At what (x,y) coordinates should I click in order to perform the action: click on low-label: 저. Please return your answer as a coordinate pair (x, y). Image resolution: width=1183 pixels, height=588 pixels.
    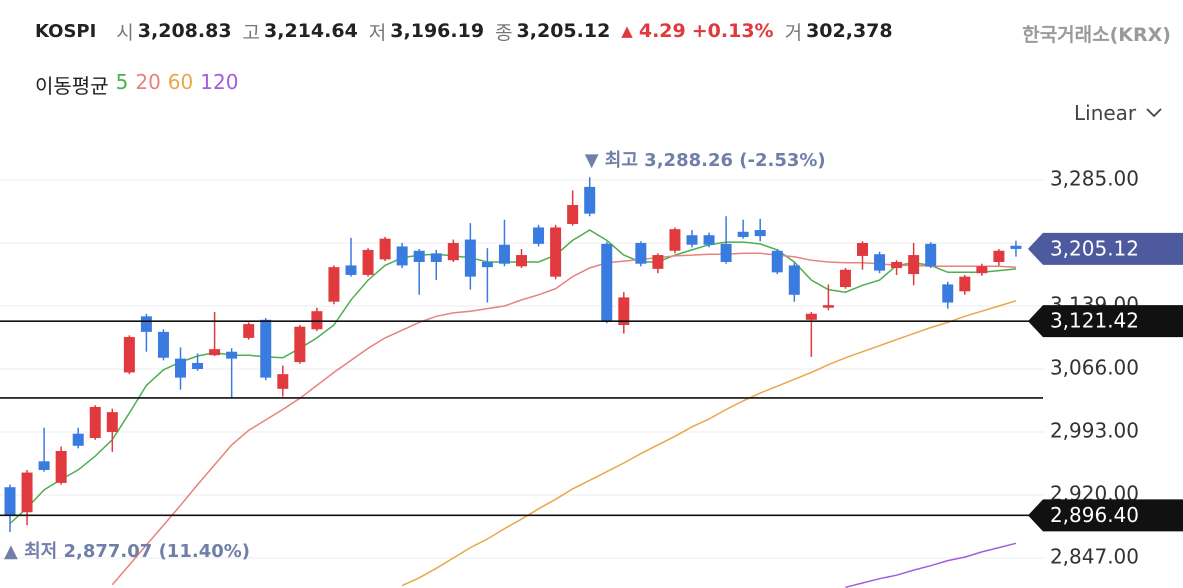
    Looking at the image, I should click on (377, 32).